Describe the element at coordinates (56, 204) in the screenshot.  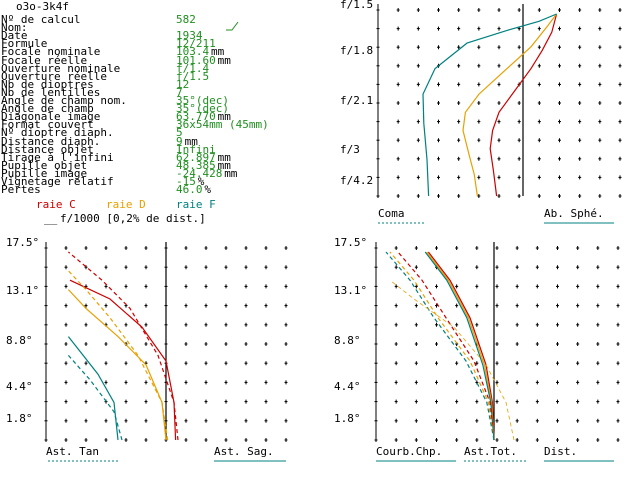
I see `legend-entry: raie C` at that location.